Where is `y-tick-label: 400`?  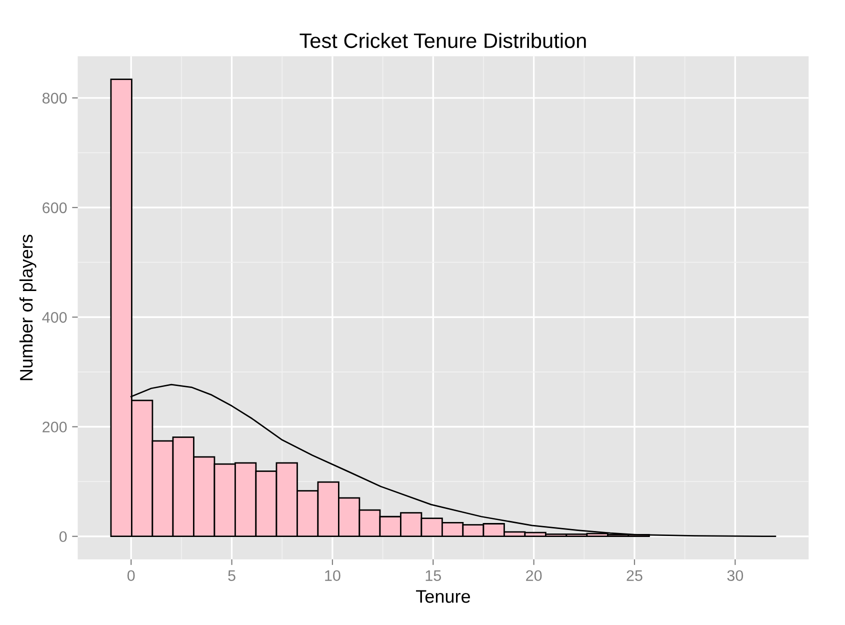 y-tick-label: 400 is located at coordinates (54, 317).